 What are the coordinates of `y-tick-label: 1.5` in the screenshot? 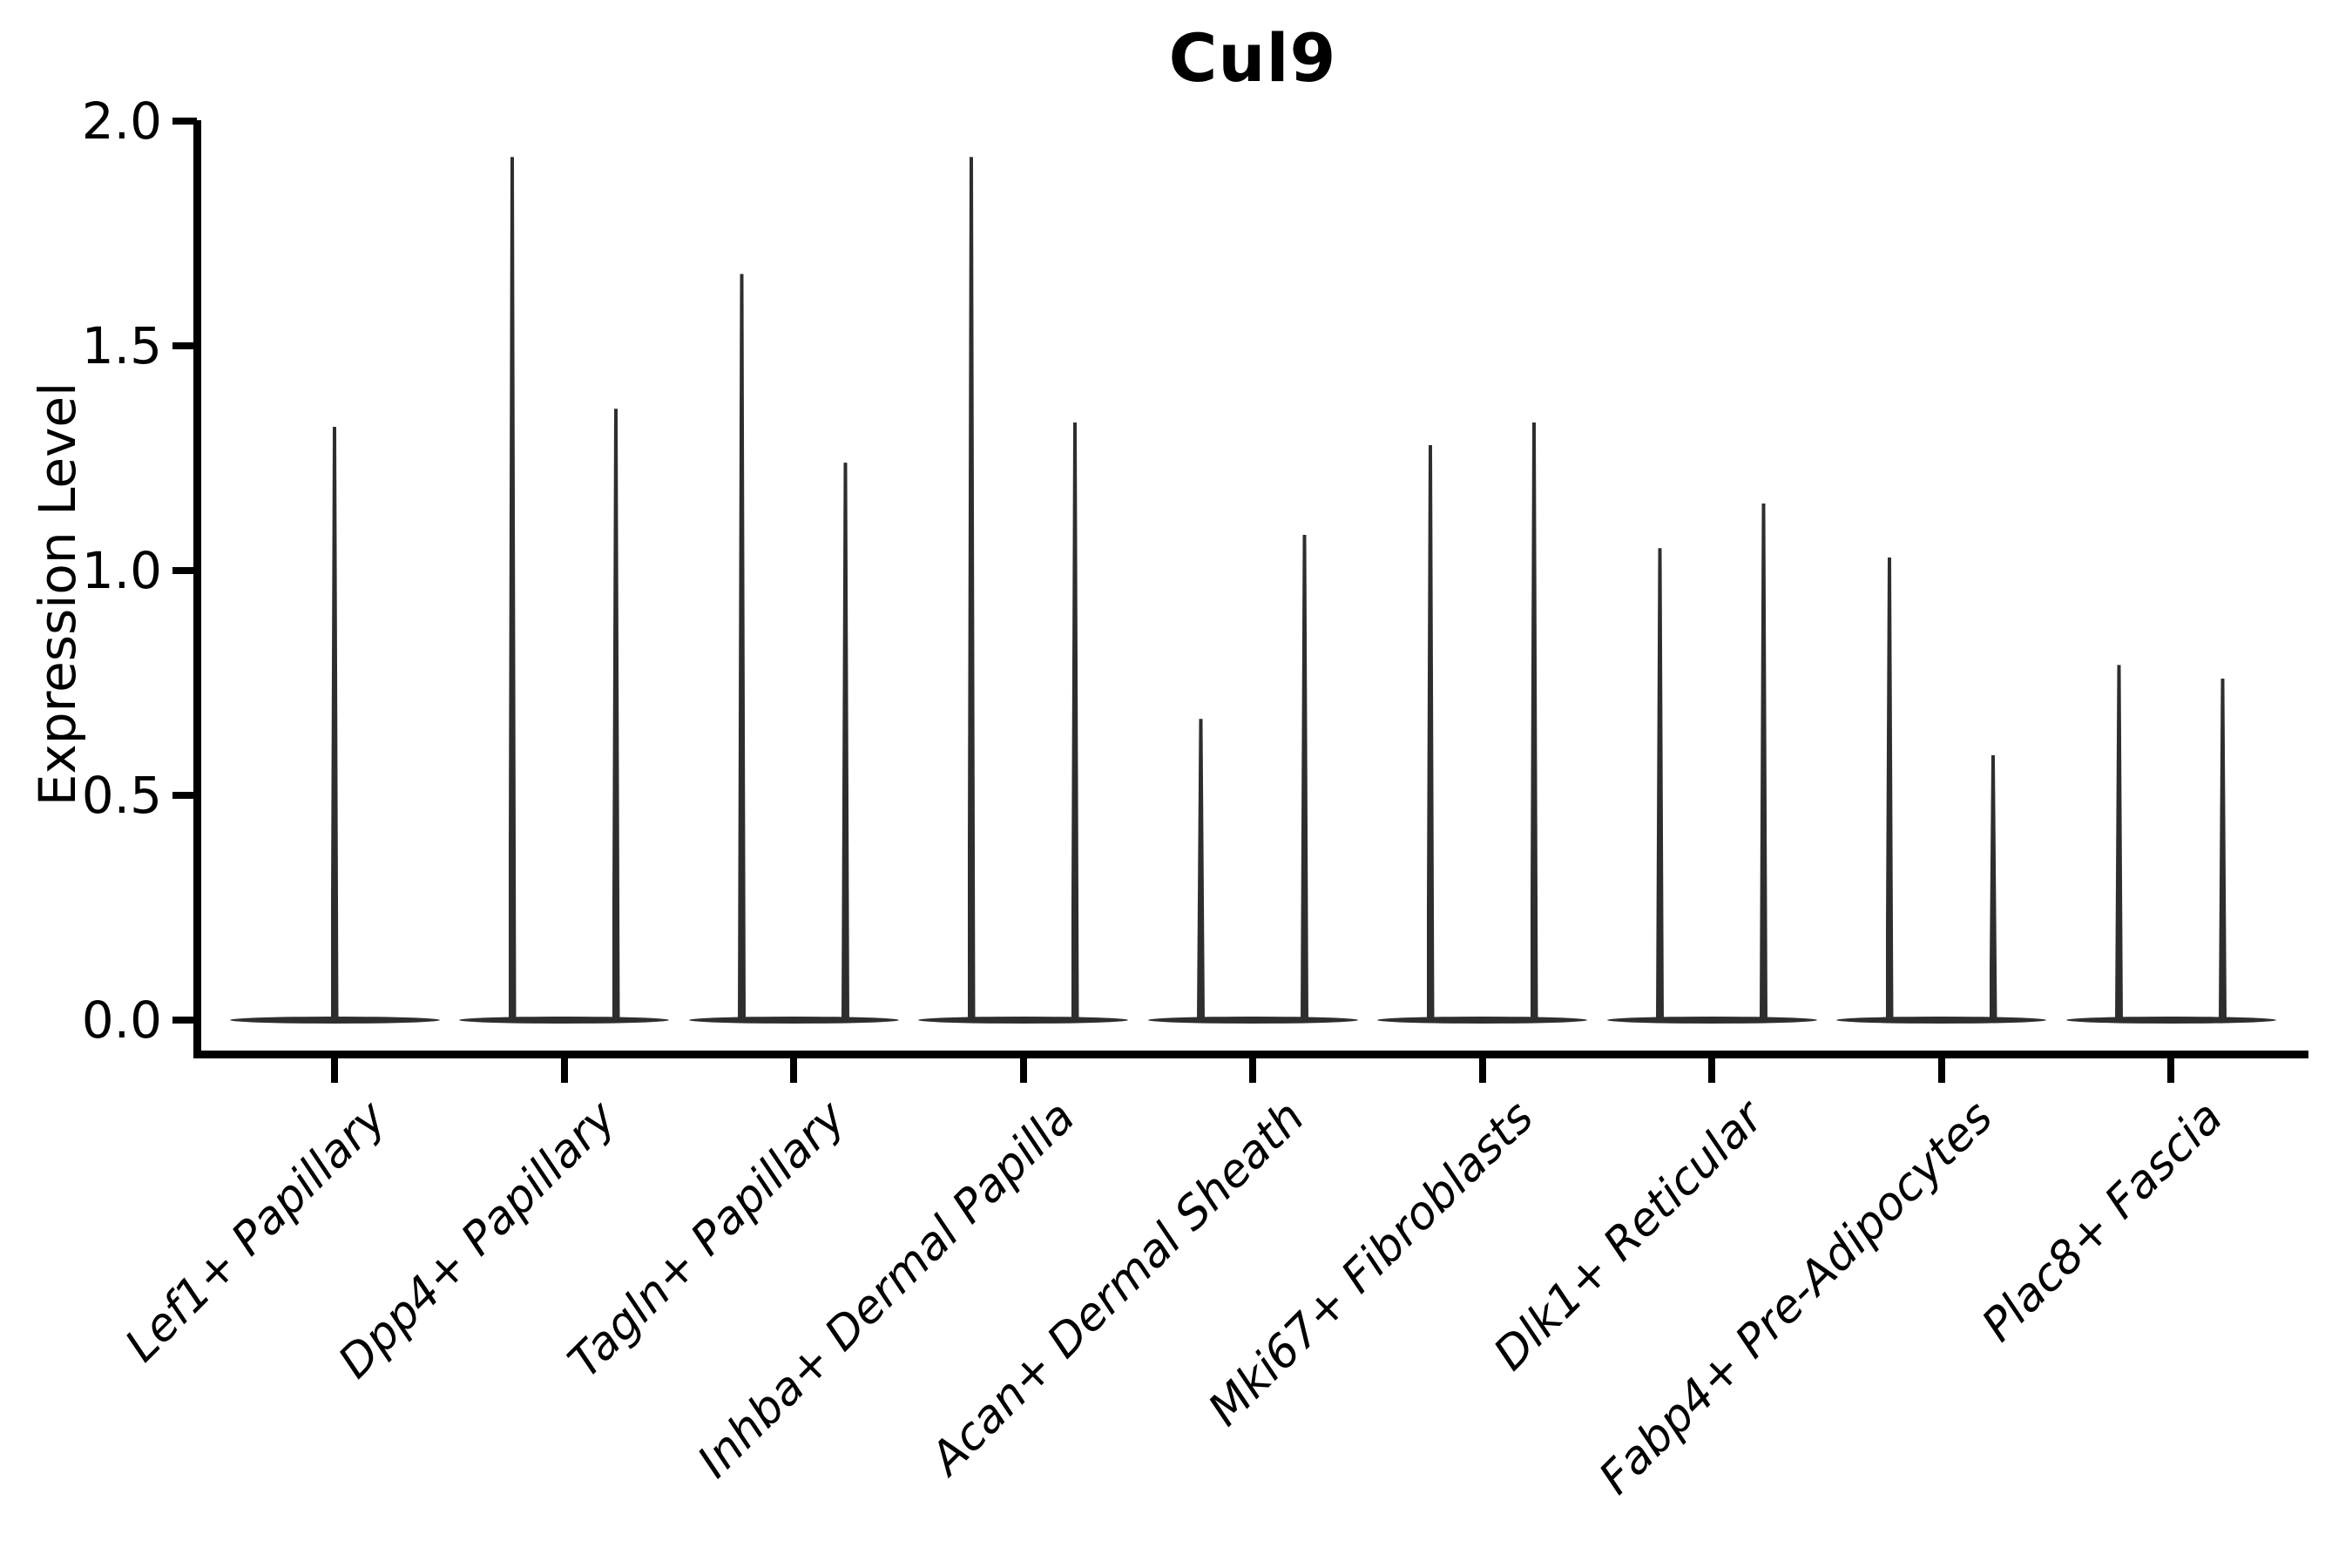 It's located at (121, 346).